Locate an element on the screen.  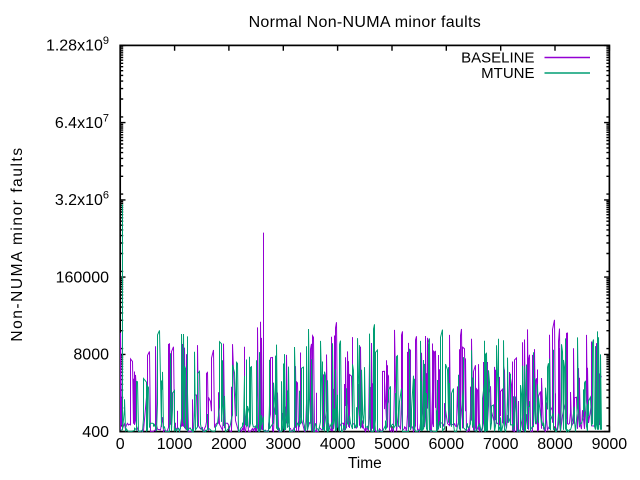
svg-text: 4000 is located at coordinates (338, 444).